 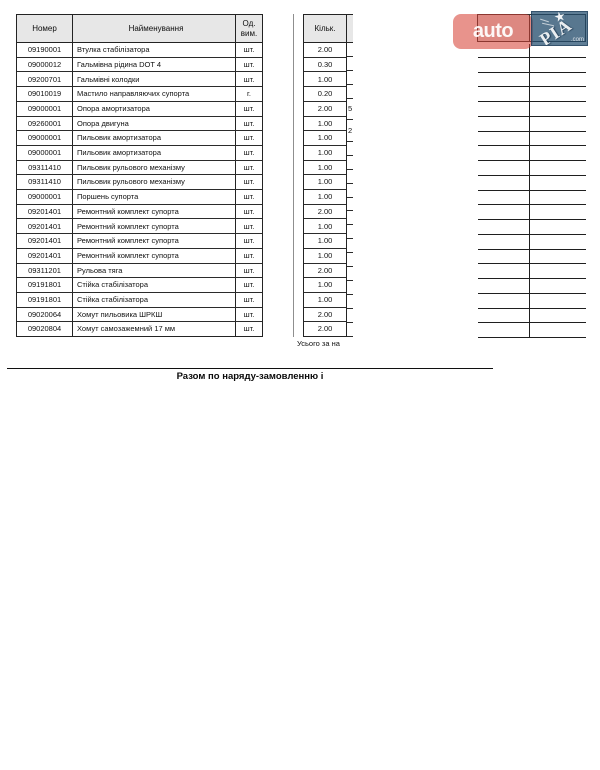 I want to click on cell-name: Хомут пильовика ШРКШ, so click(x=154, y=314).